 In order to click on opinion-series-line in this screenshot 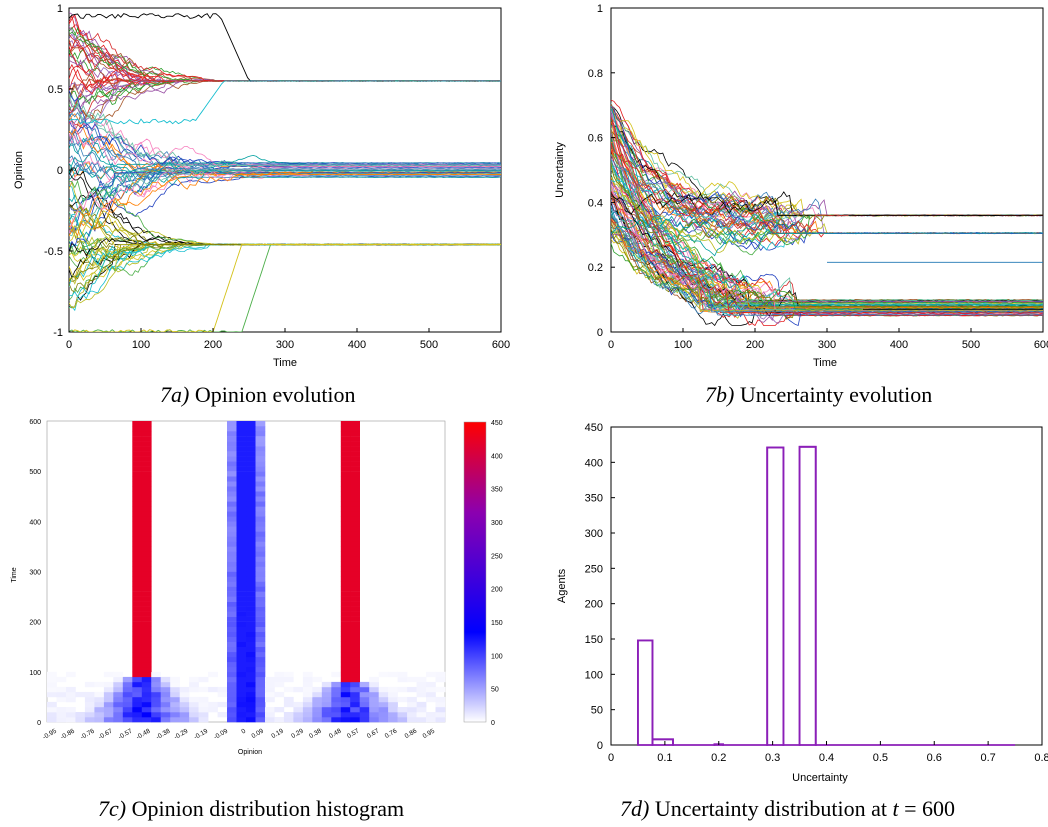, I will do `click(285, 161)`.